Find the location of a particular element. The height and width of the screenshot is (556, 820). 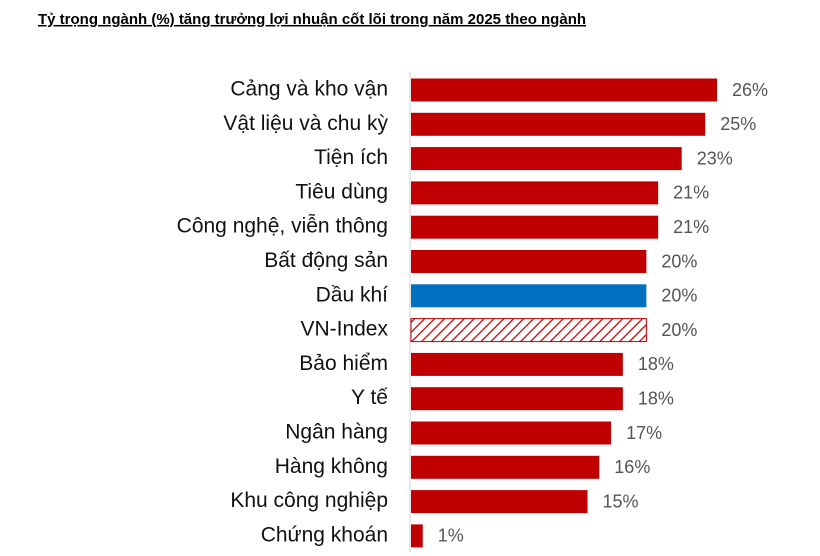

value-label: 1% is located at coordinates (451, 536).